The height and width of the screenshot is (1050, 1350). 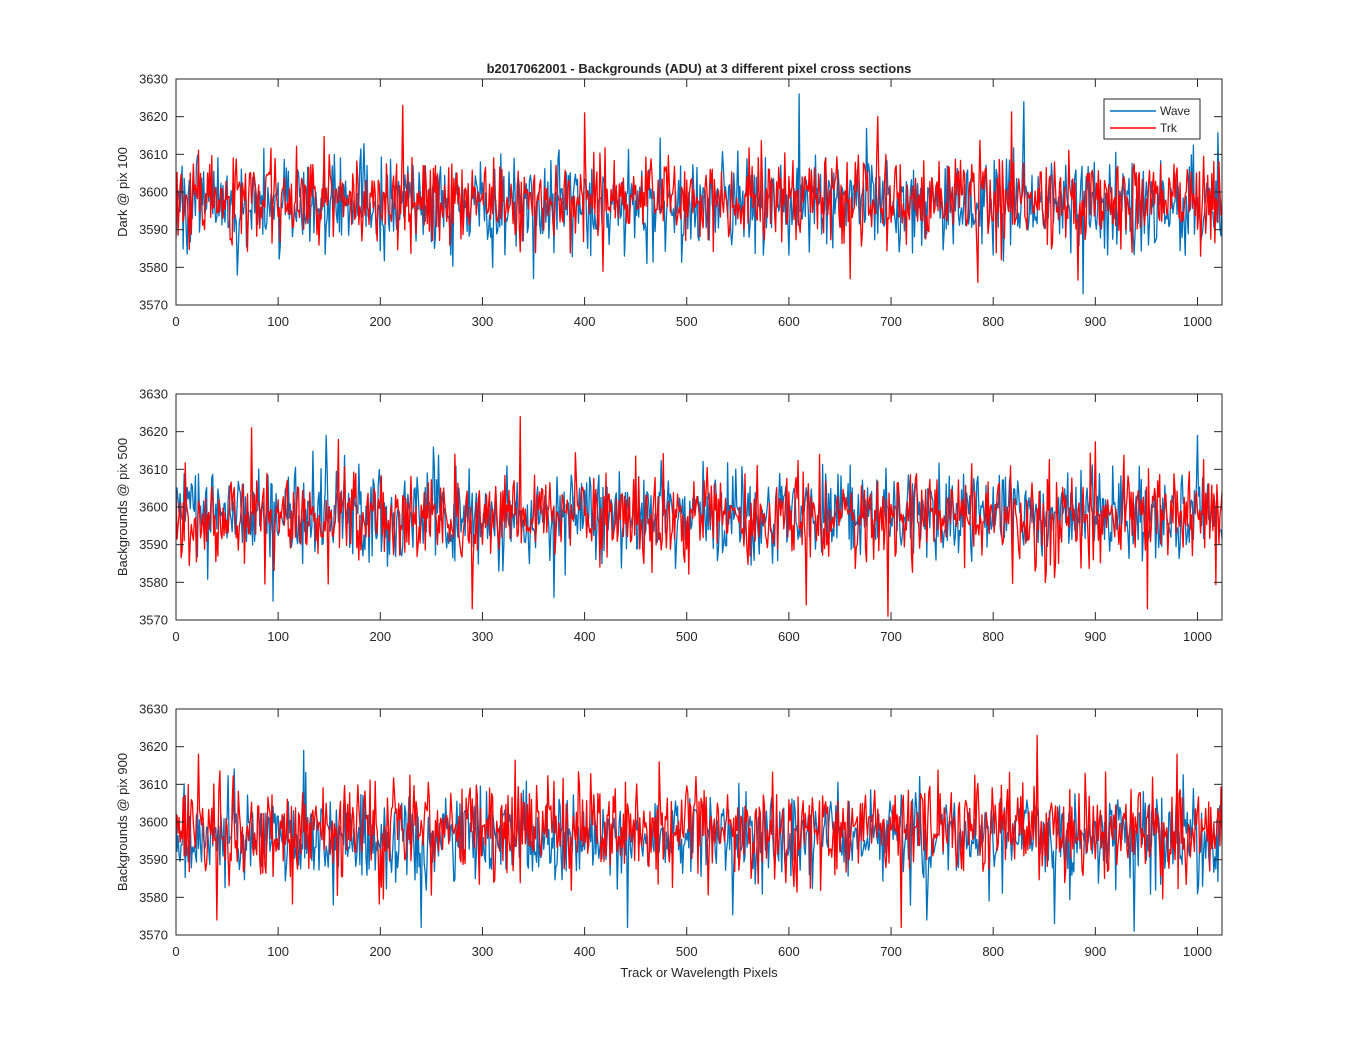 What do you see at coordinates (699, 972) in the screenshot?
I see `x-axis-label: Track or Wavelength Pixels` at bounding box center [699, 972].